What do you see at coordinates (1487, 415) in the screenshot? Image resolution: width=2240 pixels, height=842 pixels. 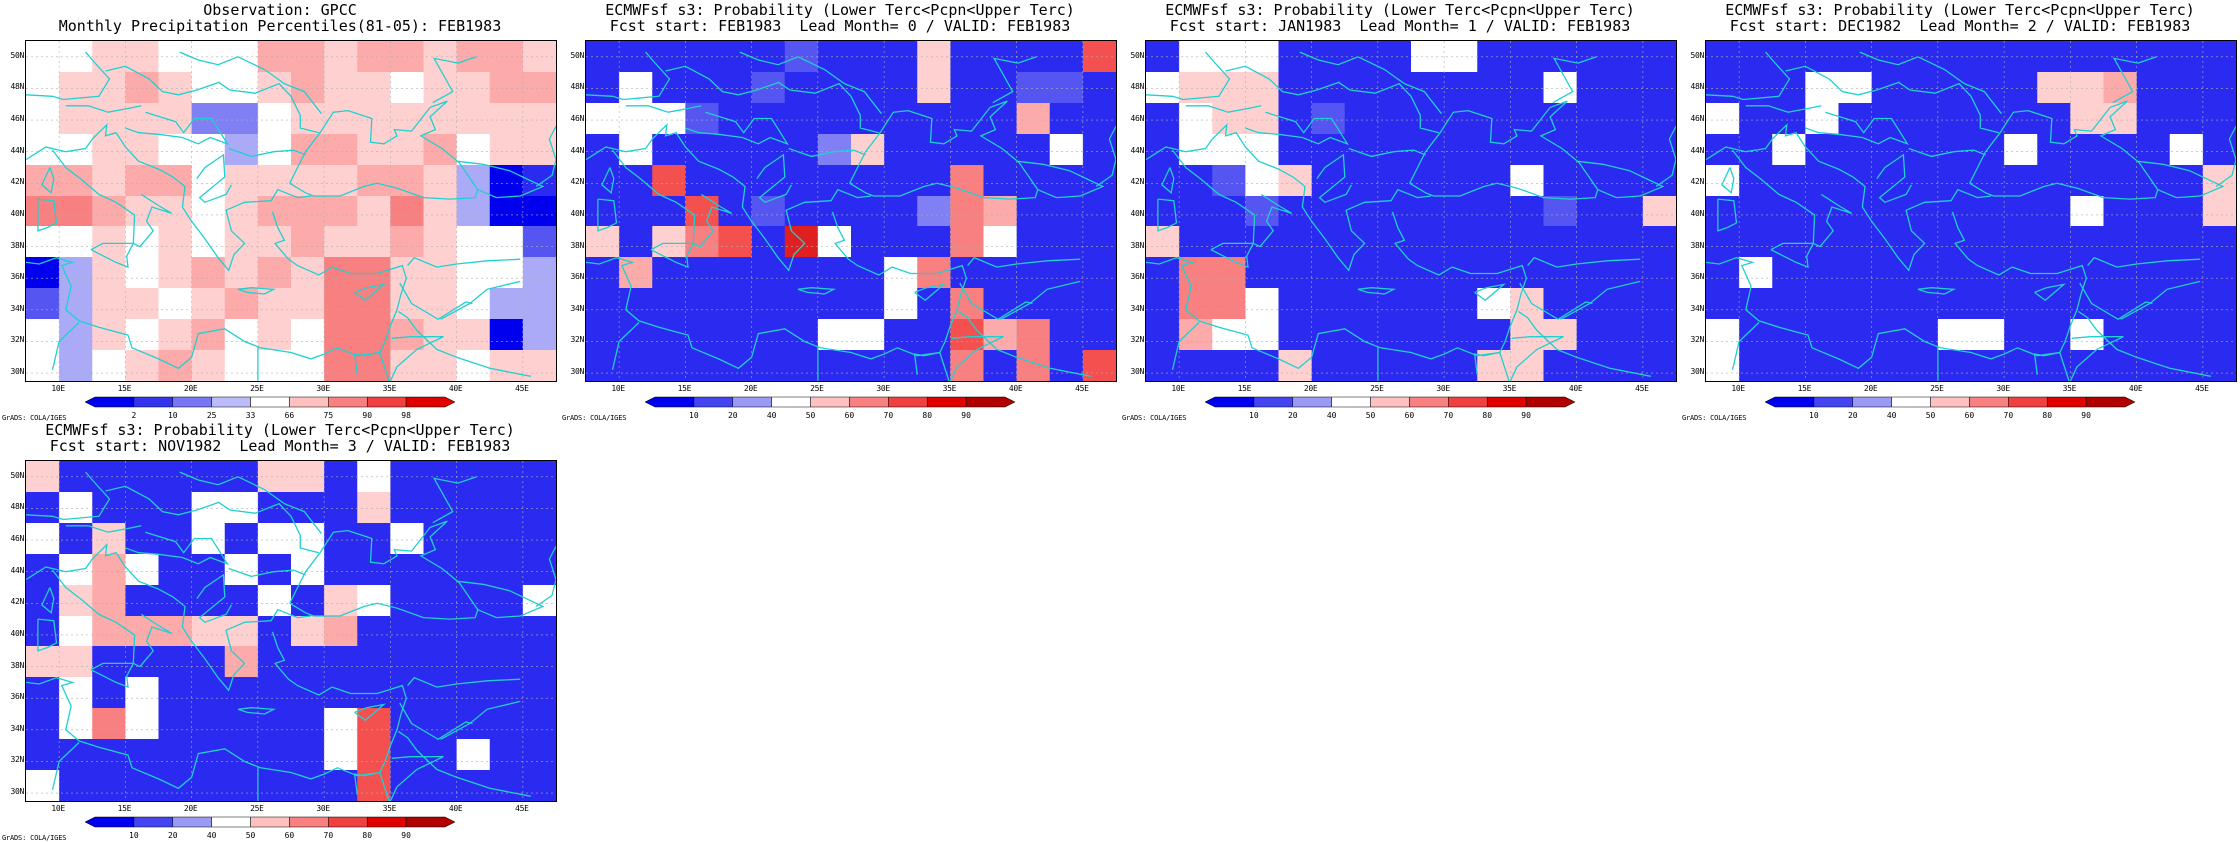 I see `colorbar-label: 80` at bounding box center [1487, 415].